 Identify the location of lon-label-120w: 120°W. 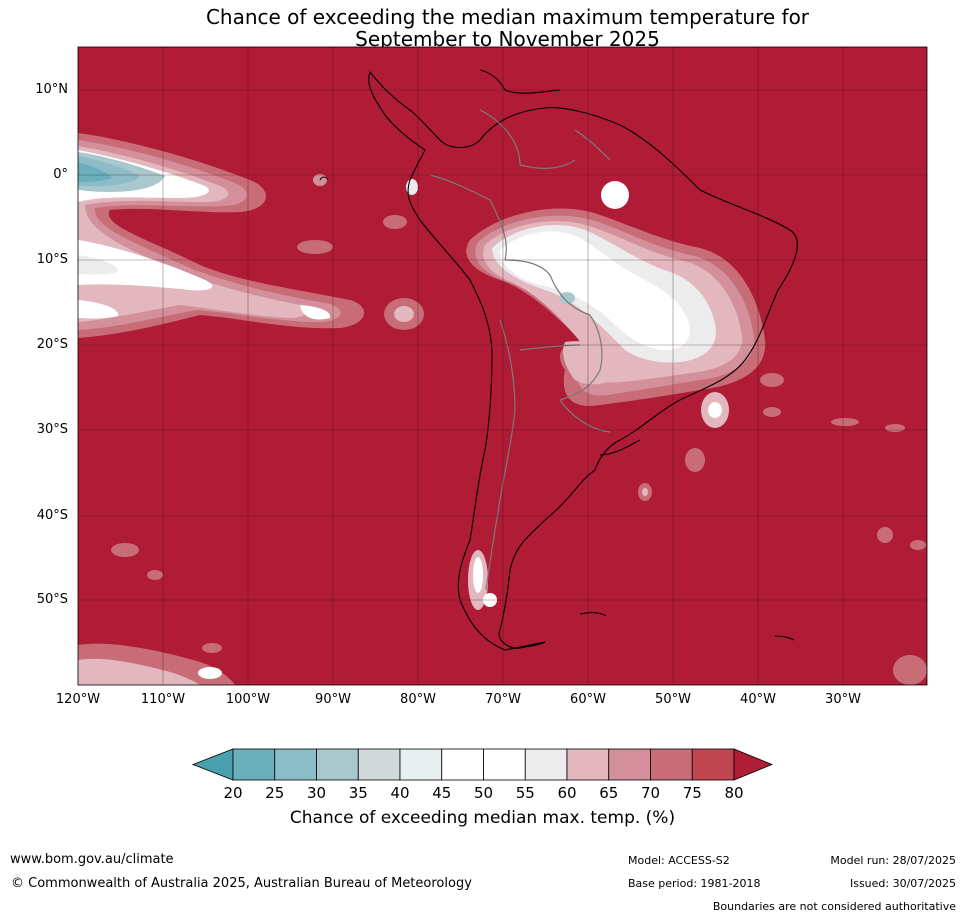
(78, 699).